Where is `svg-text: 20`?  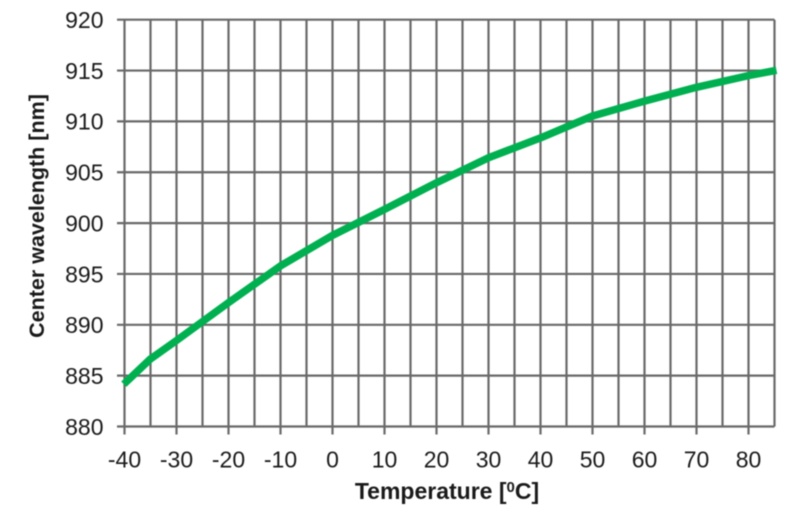
svg-text: 20 is located at coordinates (437, 460).